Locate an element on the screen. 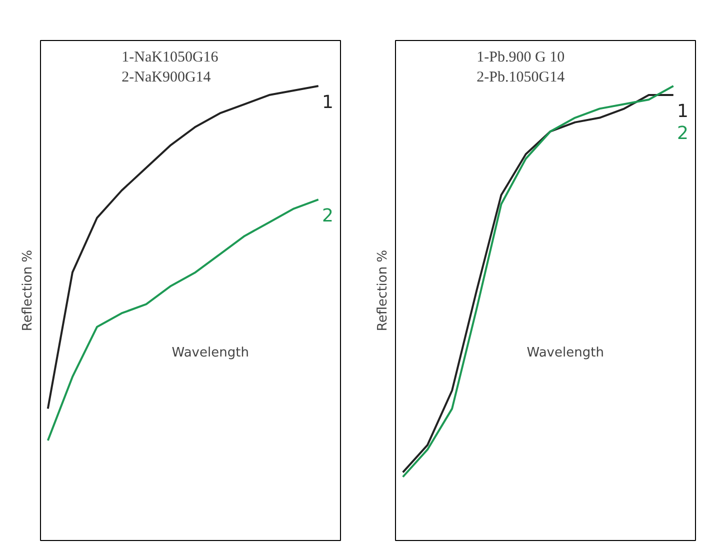 Image resolution: width=715 pixels, height=553 pixels. text: 1-Pb.900 G 10 is located at coordinates (520, 58).